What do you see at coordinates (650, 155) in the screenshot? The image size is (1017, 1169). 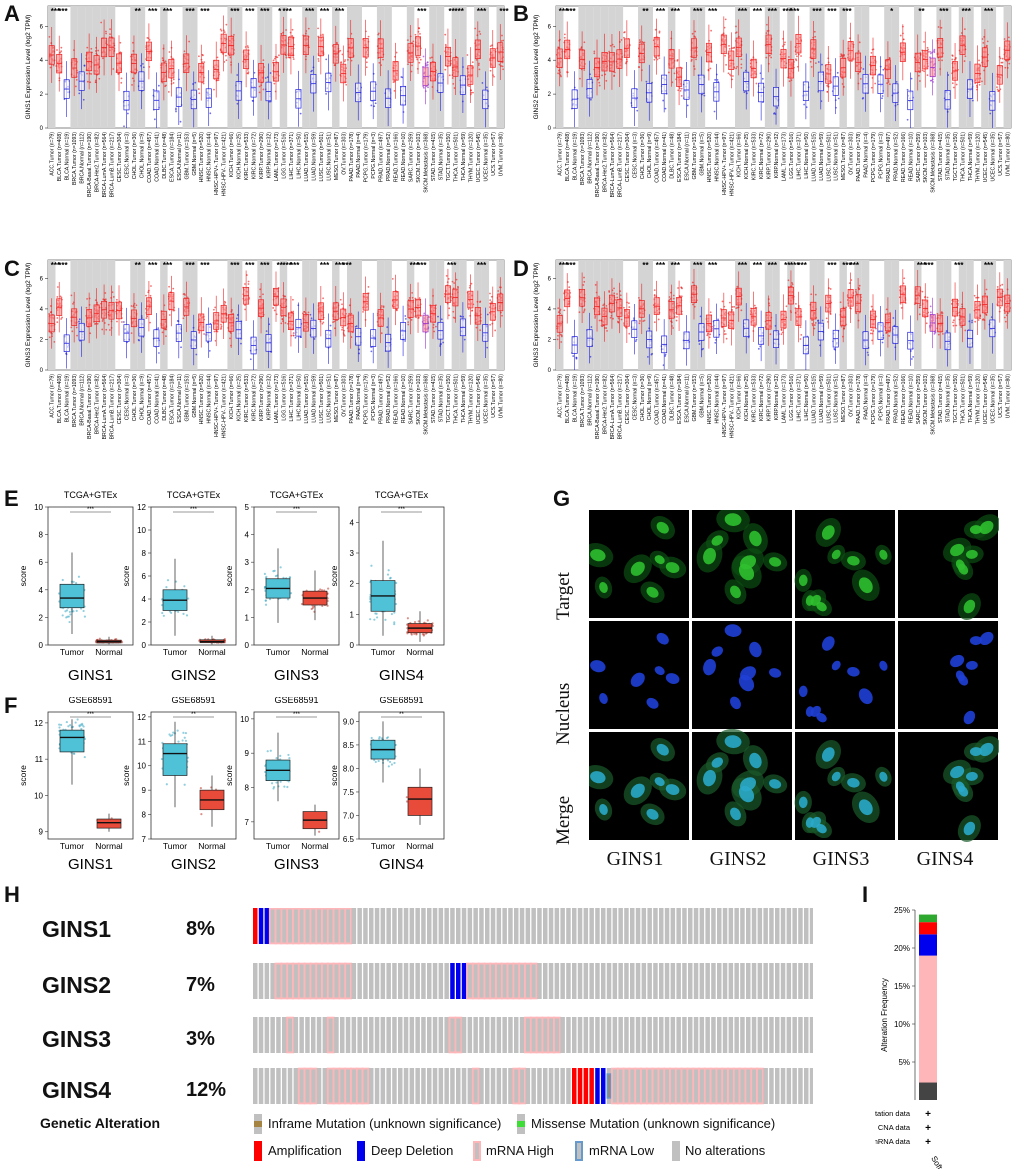 I see `category-label: CHOL.Normal (n=9)` at bounding box center [650, 155].